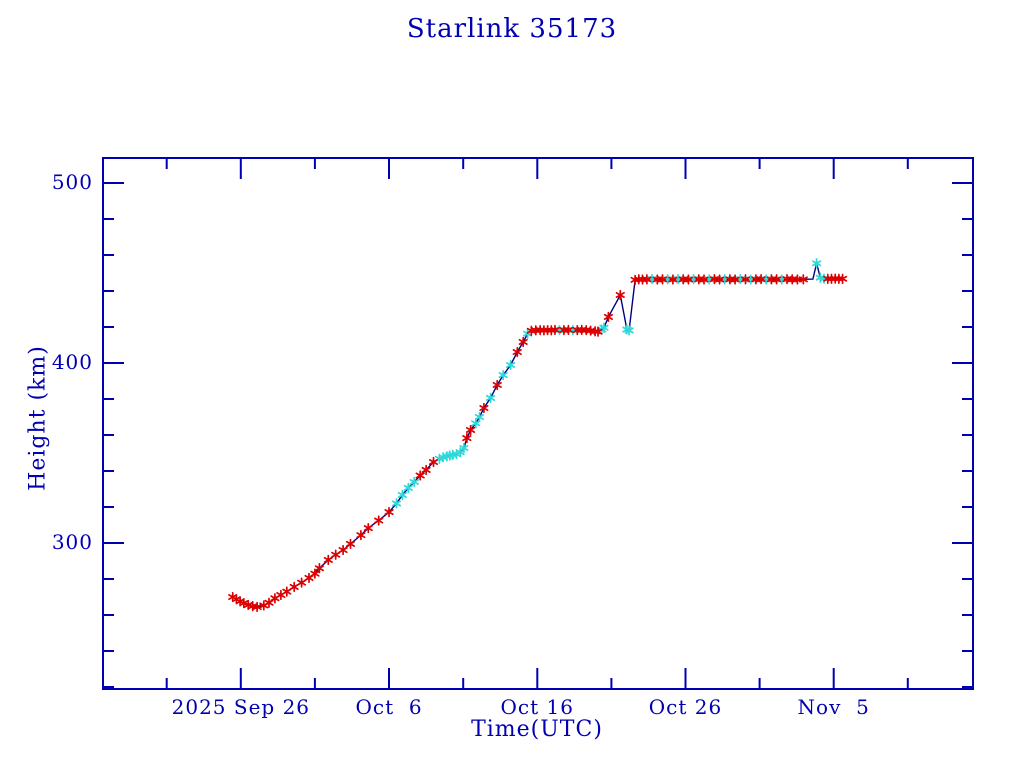  Describe the element at coordinates (537, 707) in the screenshot. I see `x-tick-label: Oct 16` at that location.